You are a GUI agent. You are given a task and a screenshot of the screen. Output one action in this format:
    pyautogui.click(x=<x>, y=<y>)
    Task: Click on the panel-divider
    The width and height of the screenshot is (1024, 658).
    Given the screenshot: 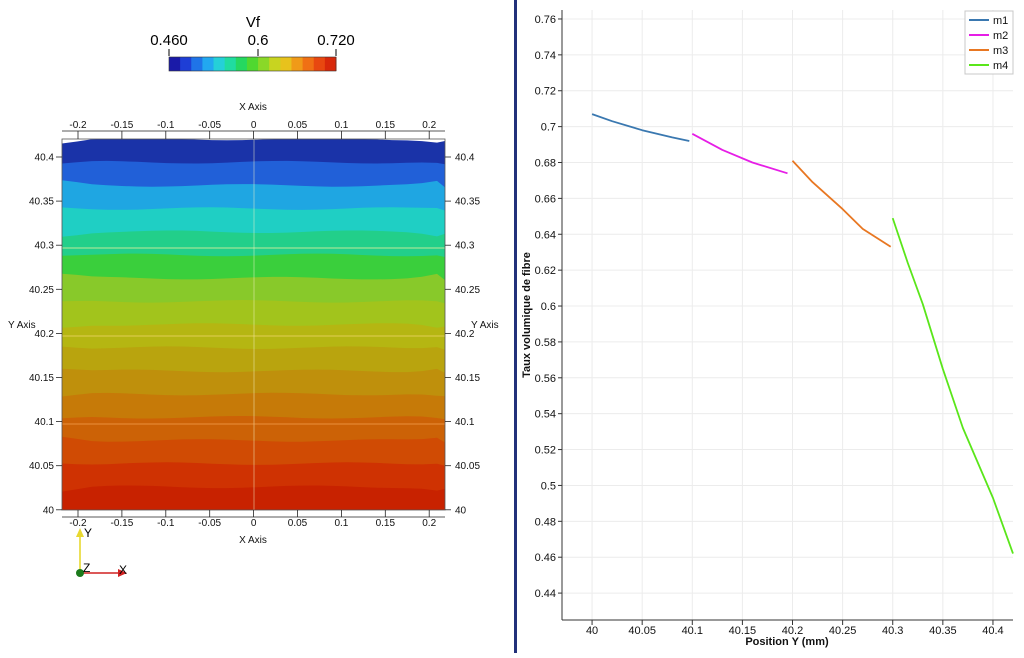 What is the action you would take?
    pyautogui.click(x=515, y=326)
    